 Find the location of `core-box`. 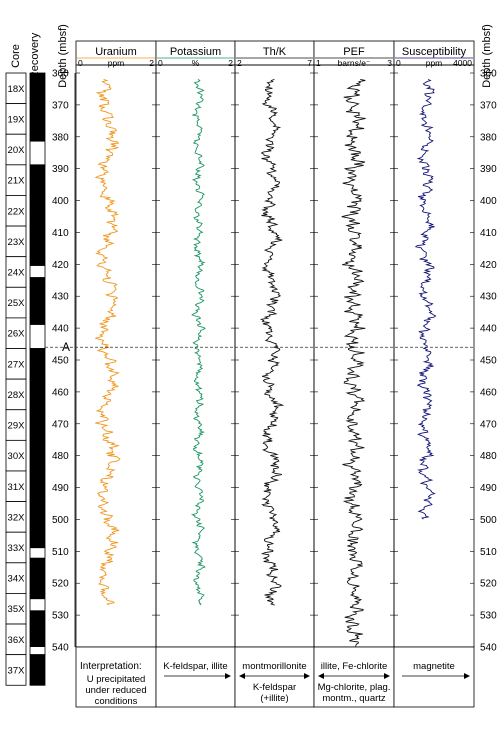

core-box is located at coordinates (16, 670).